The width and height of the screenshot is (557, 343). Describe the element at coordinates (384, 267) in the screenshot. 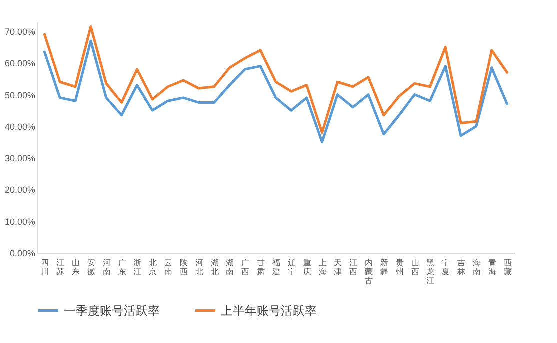

I see `x-tick-label: 新疆` at that location.